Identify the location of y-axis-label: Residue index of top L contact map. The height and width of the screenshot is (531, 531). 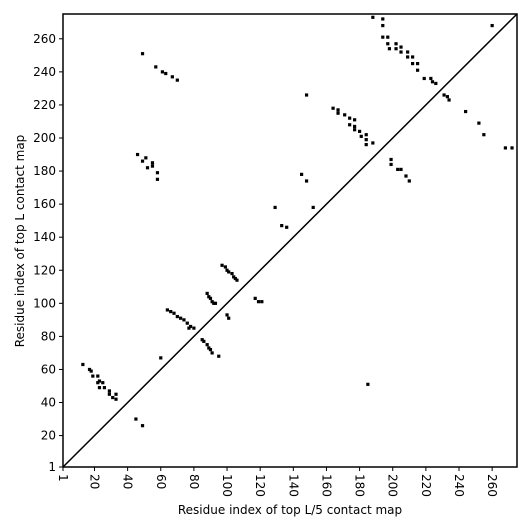
(20, 241).